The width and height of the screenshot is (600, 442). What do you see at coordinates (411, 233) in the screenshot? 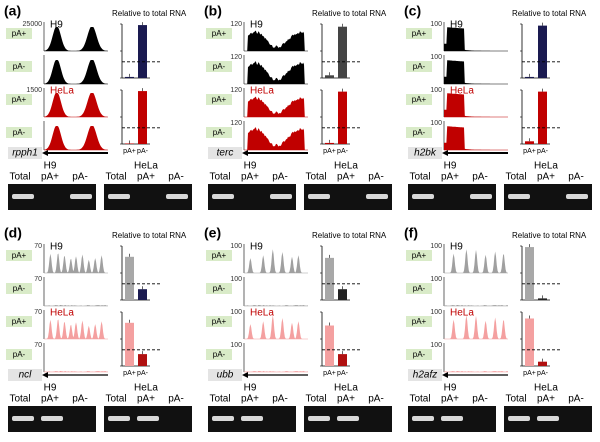
I see `panel-label: (f)` at bounding box center [411, 233].